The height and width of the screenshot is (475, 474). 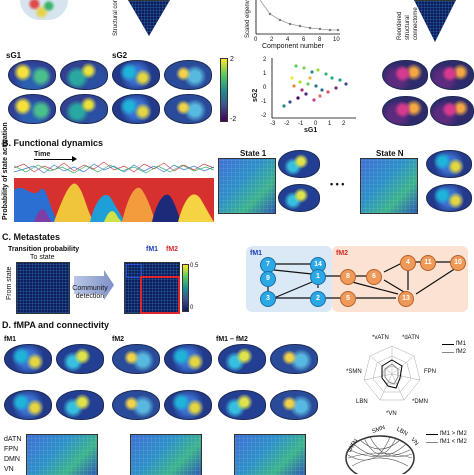 What do you see at coordinates (14, 55) in the screenshot?
I see `sg1-label: sG1` at bounding box center [14, 55].